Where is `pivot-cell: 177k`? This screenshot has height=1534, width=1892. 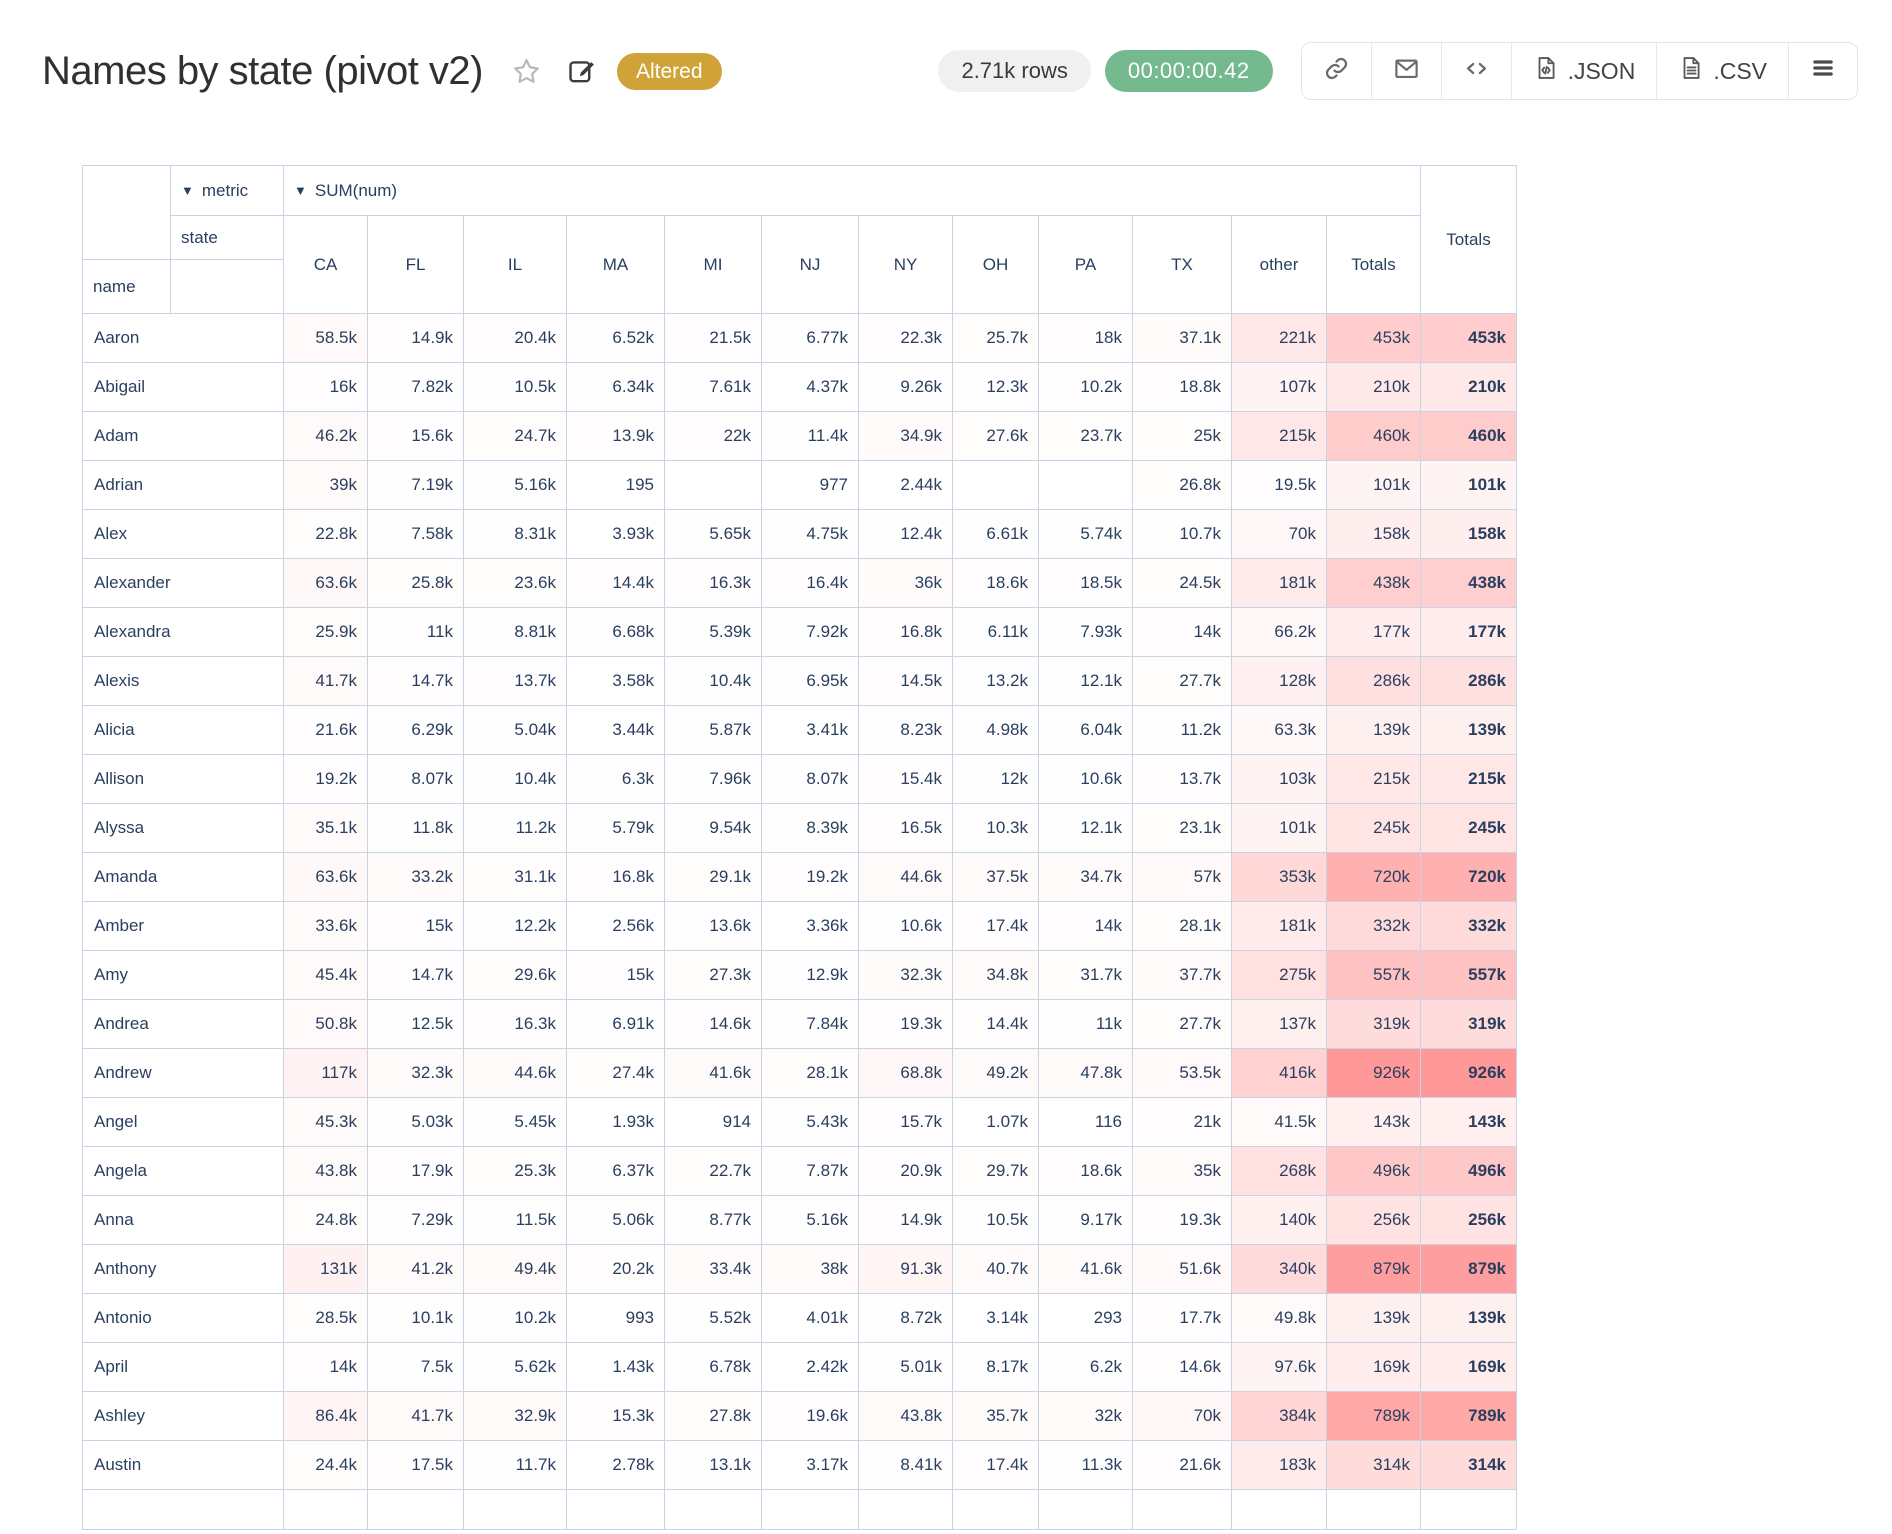
pivot-cell: 177k is located at coordinates (1373, 632).